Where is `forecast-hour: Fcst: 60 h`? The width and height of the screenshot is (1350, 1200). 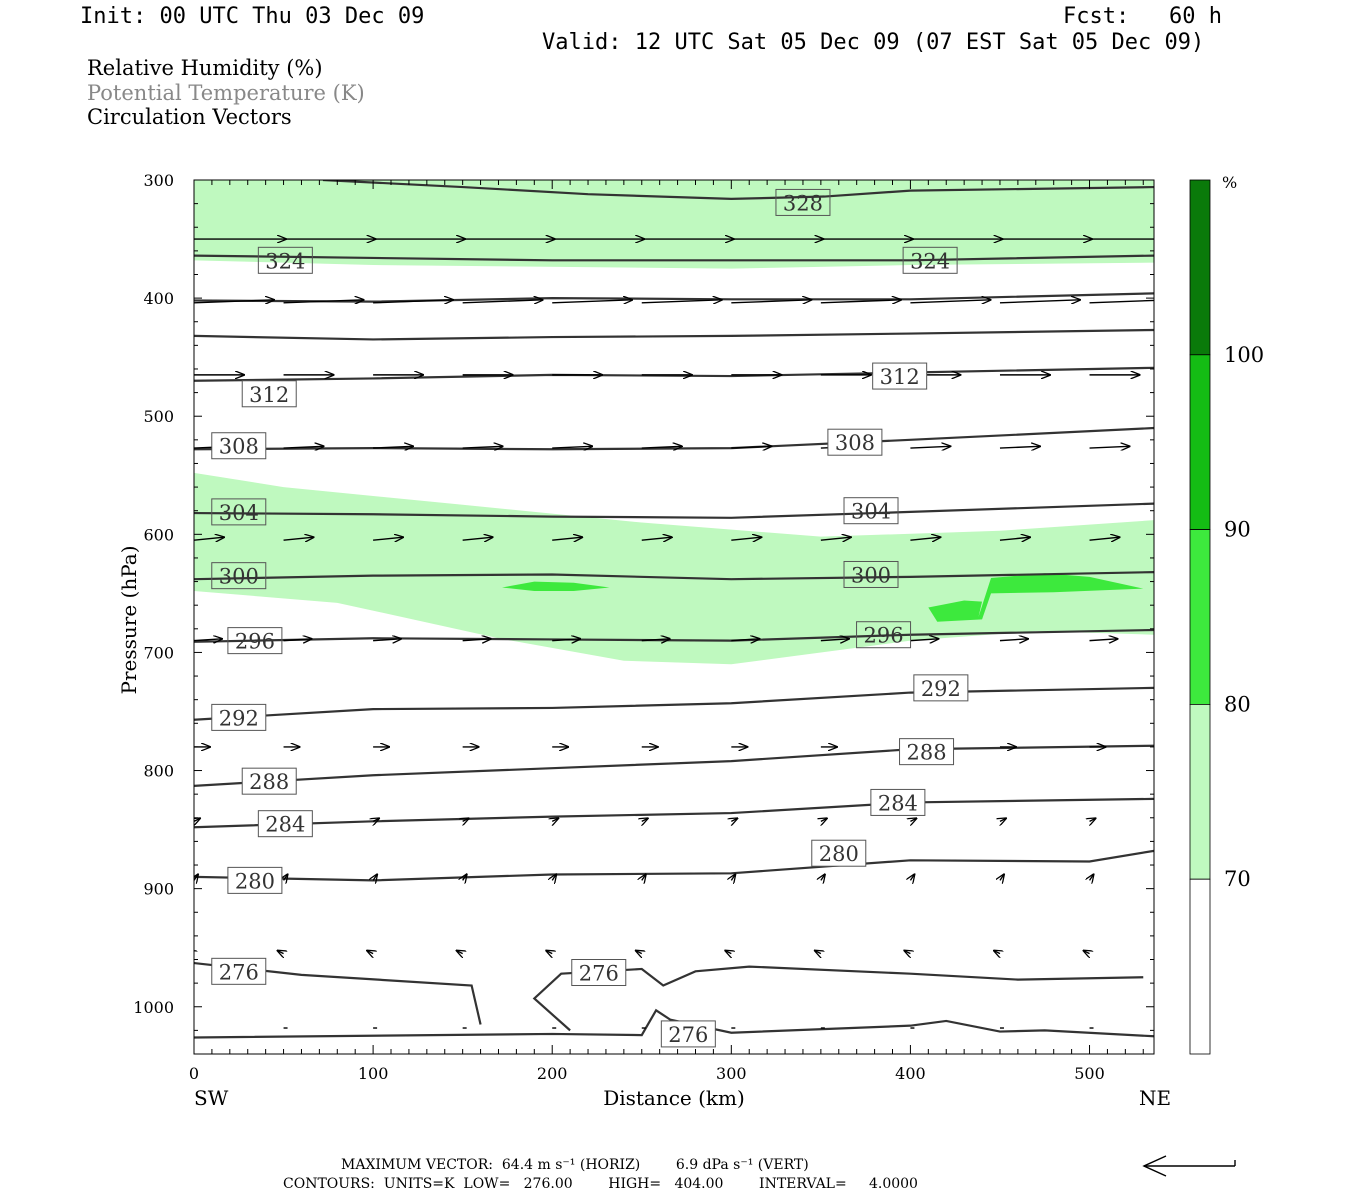 forecast-hour: Fcst: 60 h is located at coordinates (1142, 16).